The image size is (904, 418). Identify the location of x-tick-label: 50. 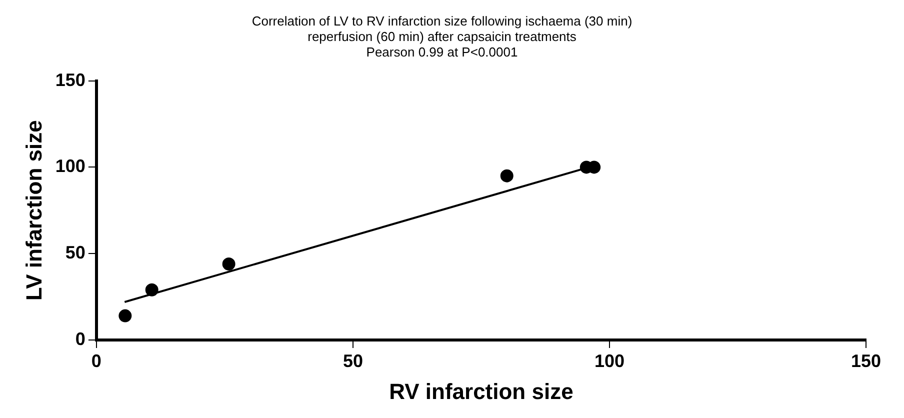
(352, 360).